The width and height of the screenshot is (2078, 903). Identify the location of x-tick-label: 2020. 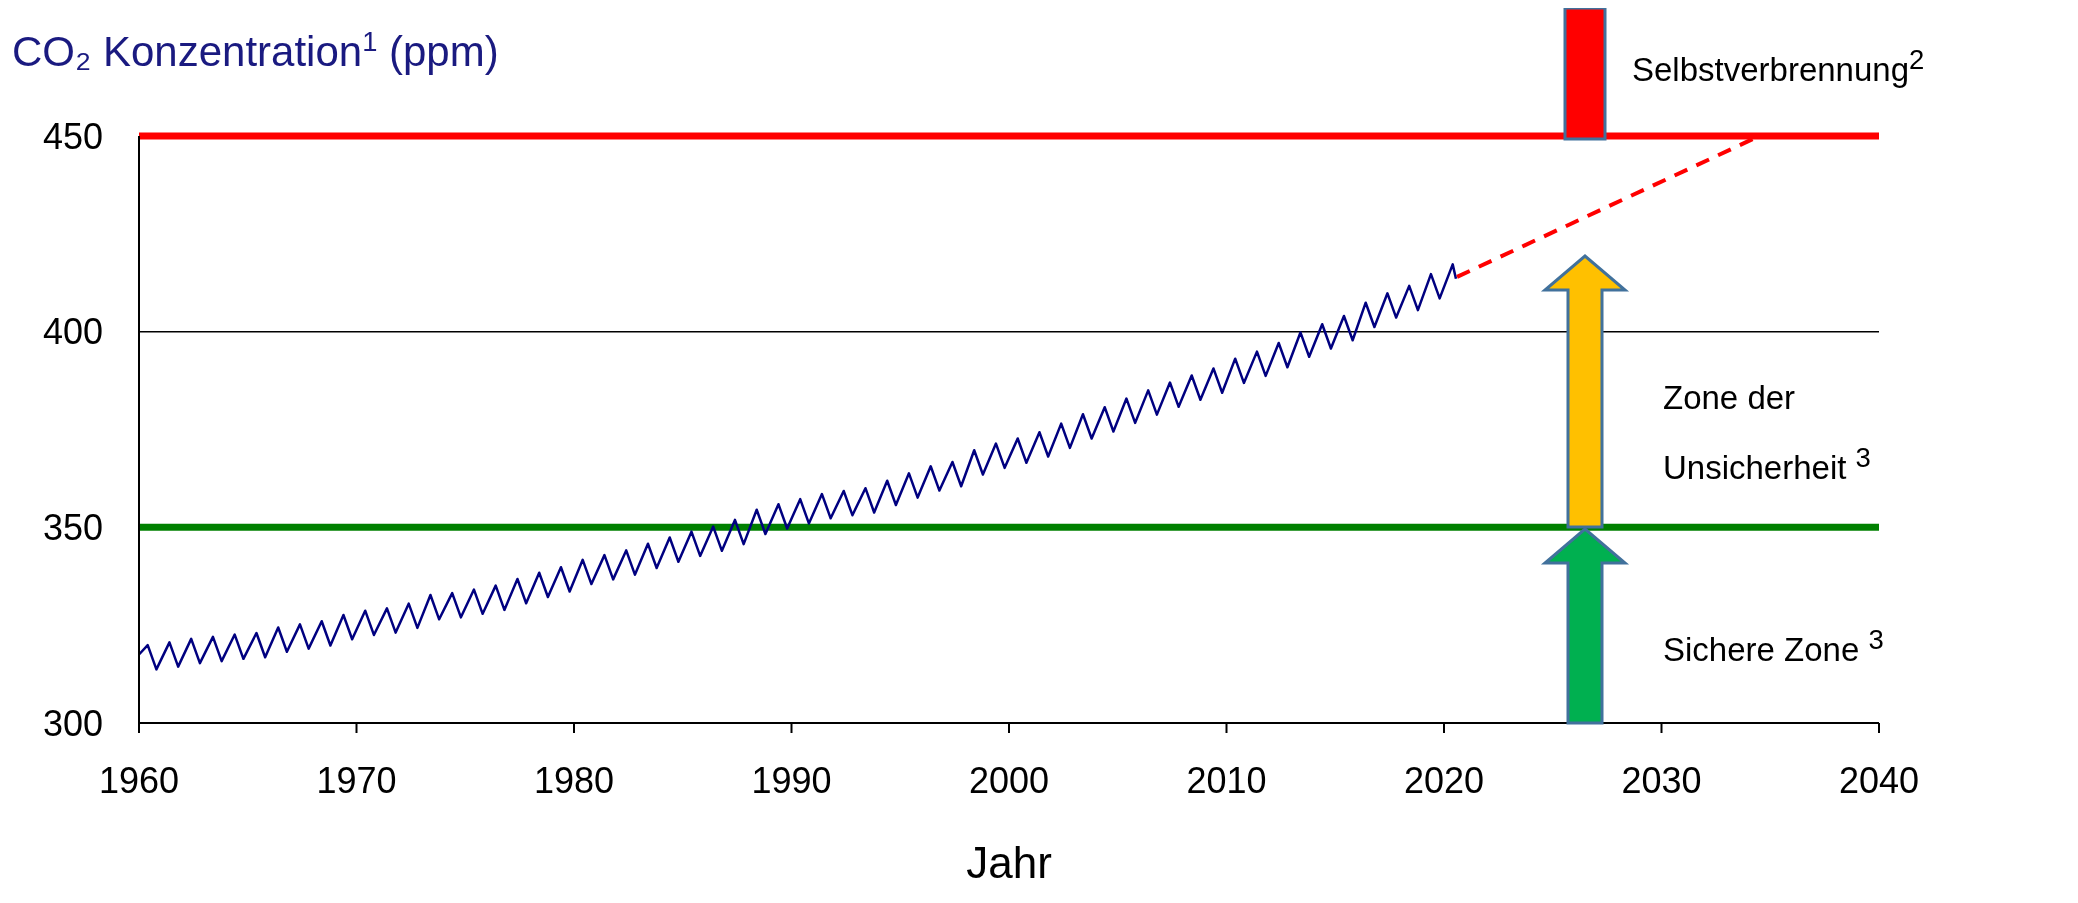
(1444, 780).